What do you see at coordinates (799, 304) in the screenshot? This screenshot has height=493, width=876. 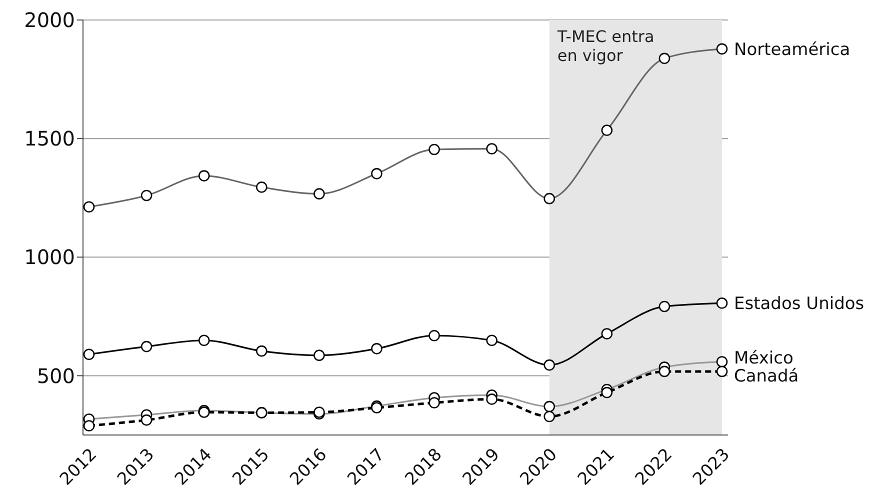 I see `series-label: Estados Unidos` at bounding box center [799, 304].